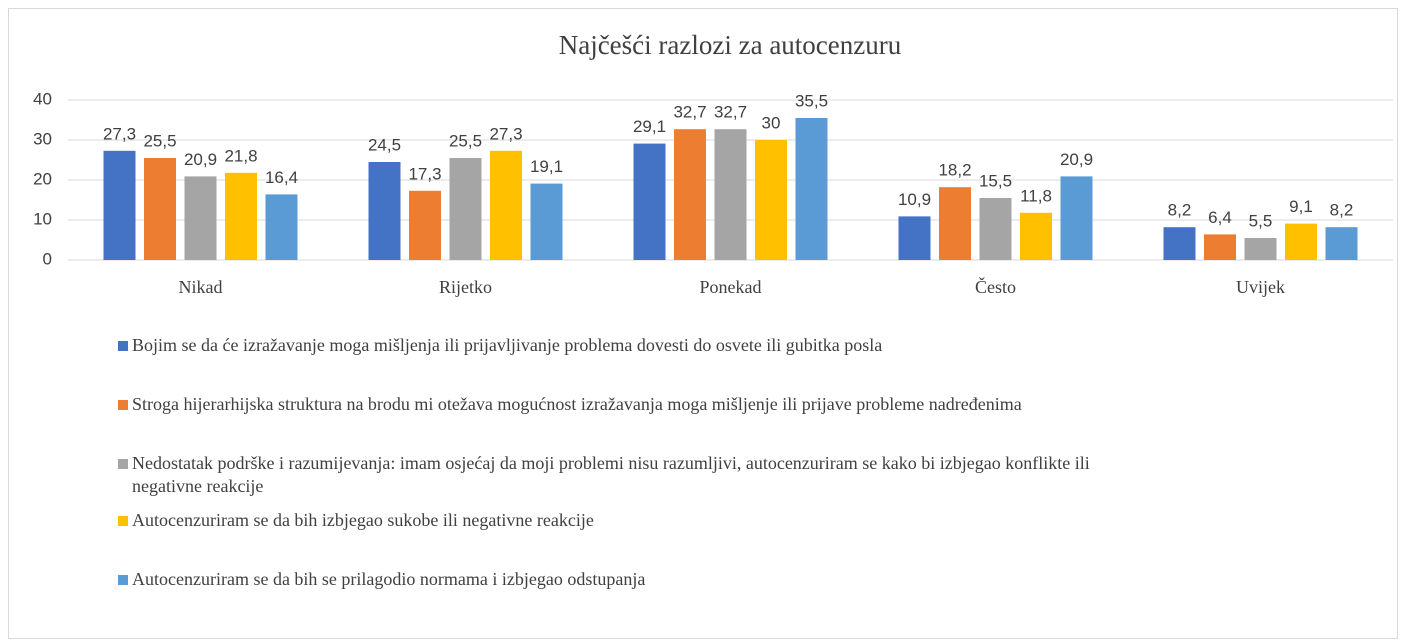 The image size is (1406, 640). I want to click on y-tick-label: 0, so click(47, 258).